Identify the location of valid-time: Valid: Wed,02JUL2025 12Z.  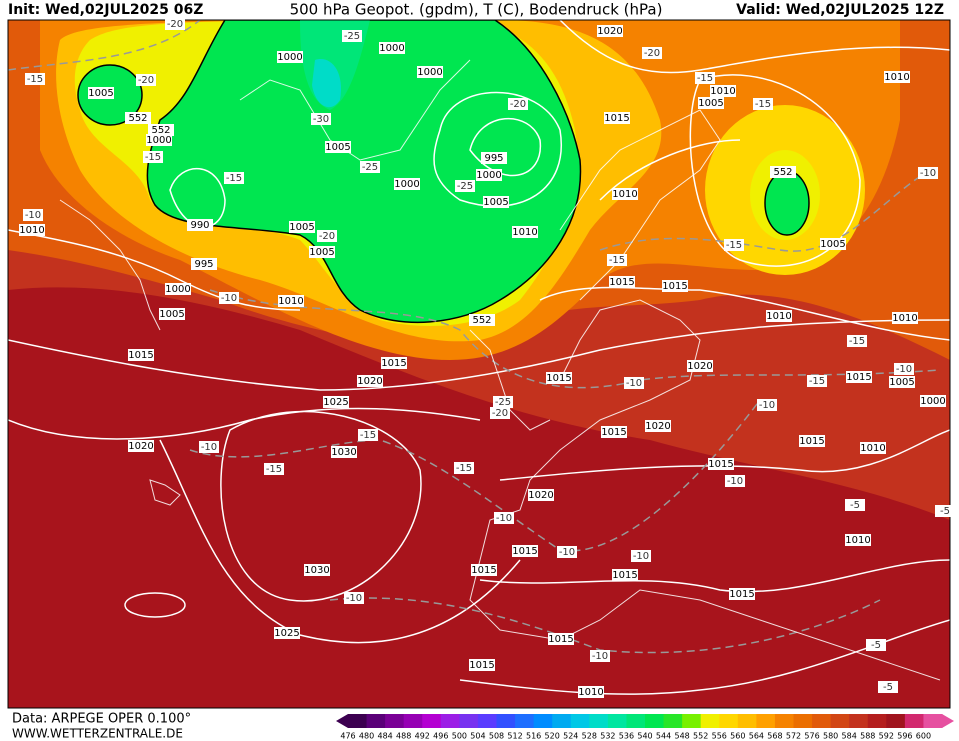
(840, 10).